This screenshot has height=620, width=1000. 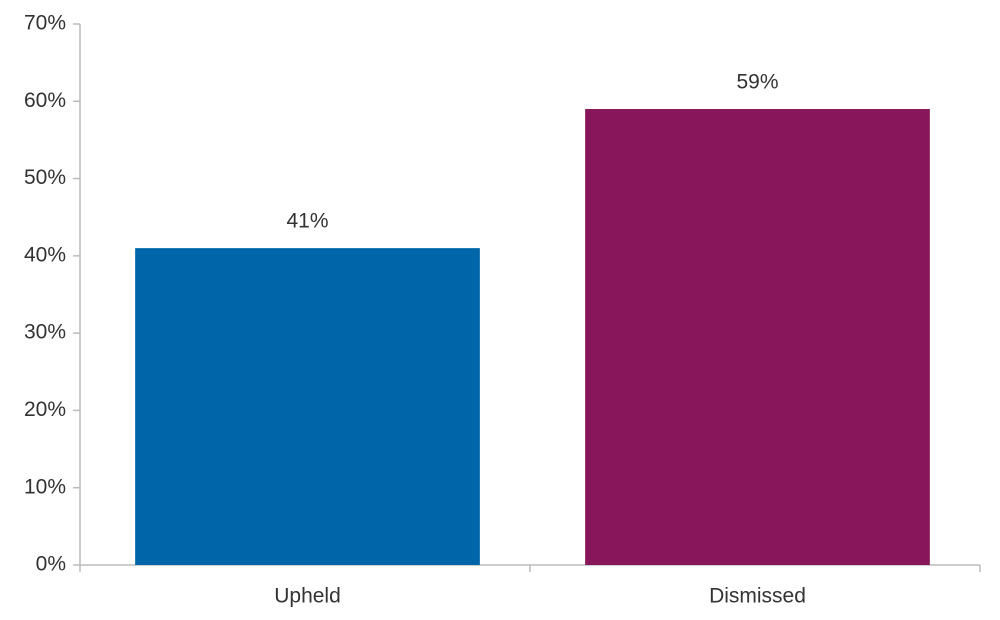 I want to click on y-tick-label: 30%, so click(x=45, y=332).